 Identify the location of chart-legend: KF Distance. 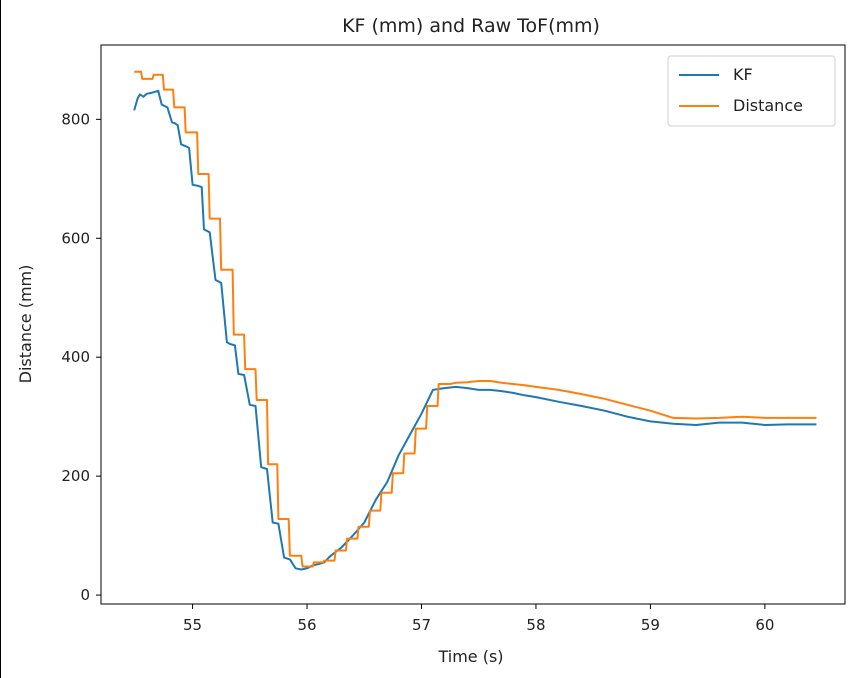
(751, 91).